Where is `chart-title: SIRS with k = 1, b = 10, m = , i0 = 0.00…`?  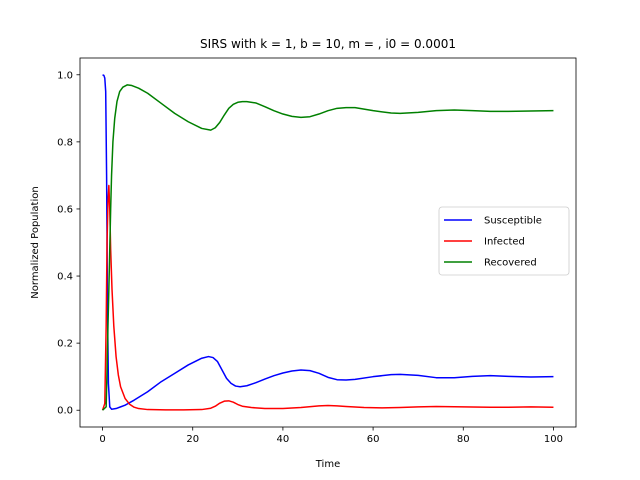
chart-title: SIRS with k = 1, b = 10, m = , i0 = 0.00… is located at coordinates (328, 44).